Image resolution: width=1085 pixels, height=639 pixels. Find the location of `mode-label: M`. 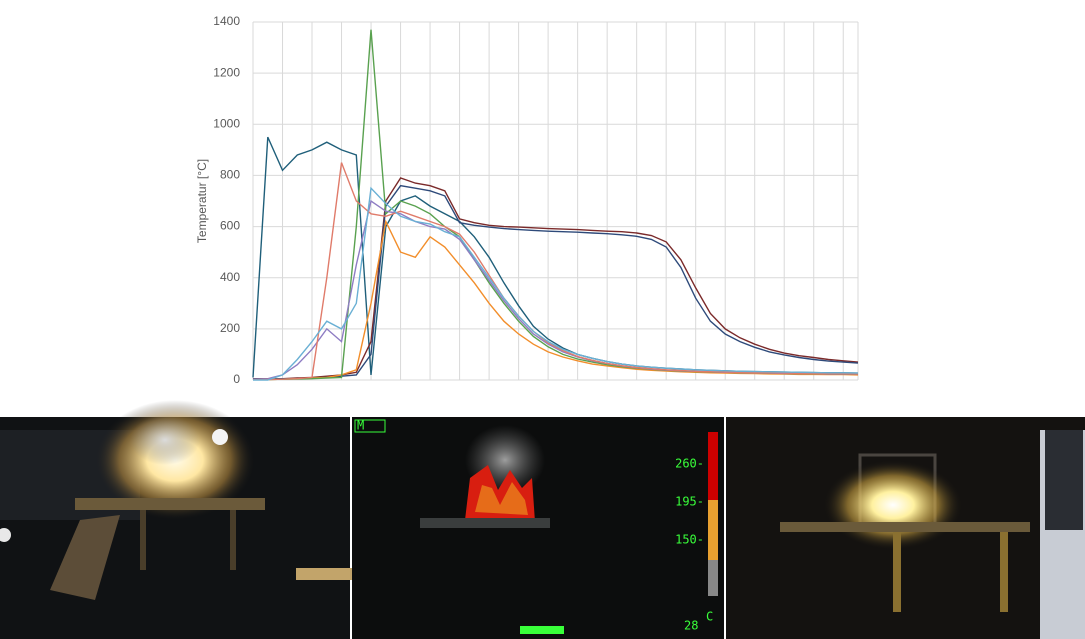

mode-label: M is located at coordinates (360, 426).